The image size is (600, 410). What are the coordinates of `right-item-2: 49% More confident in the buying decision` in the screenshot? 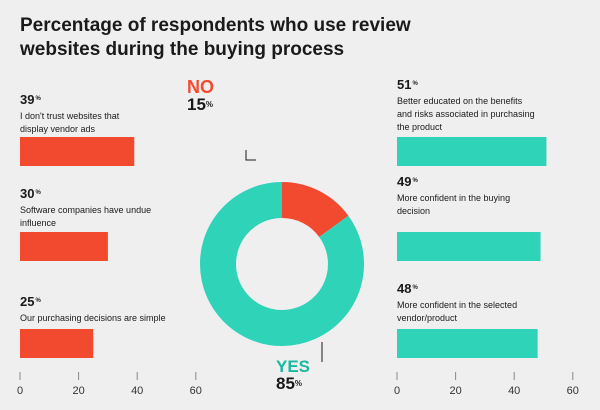 It's located at (497, 196).